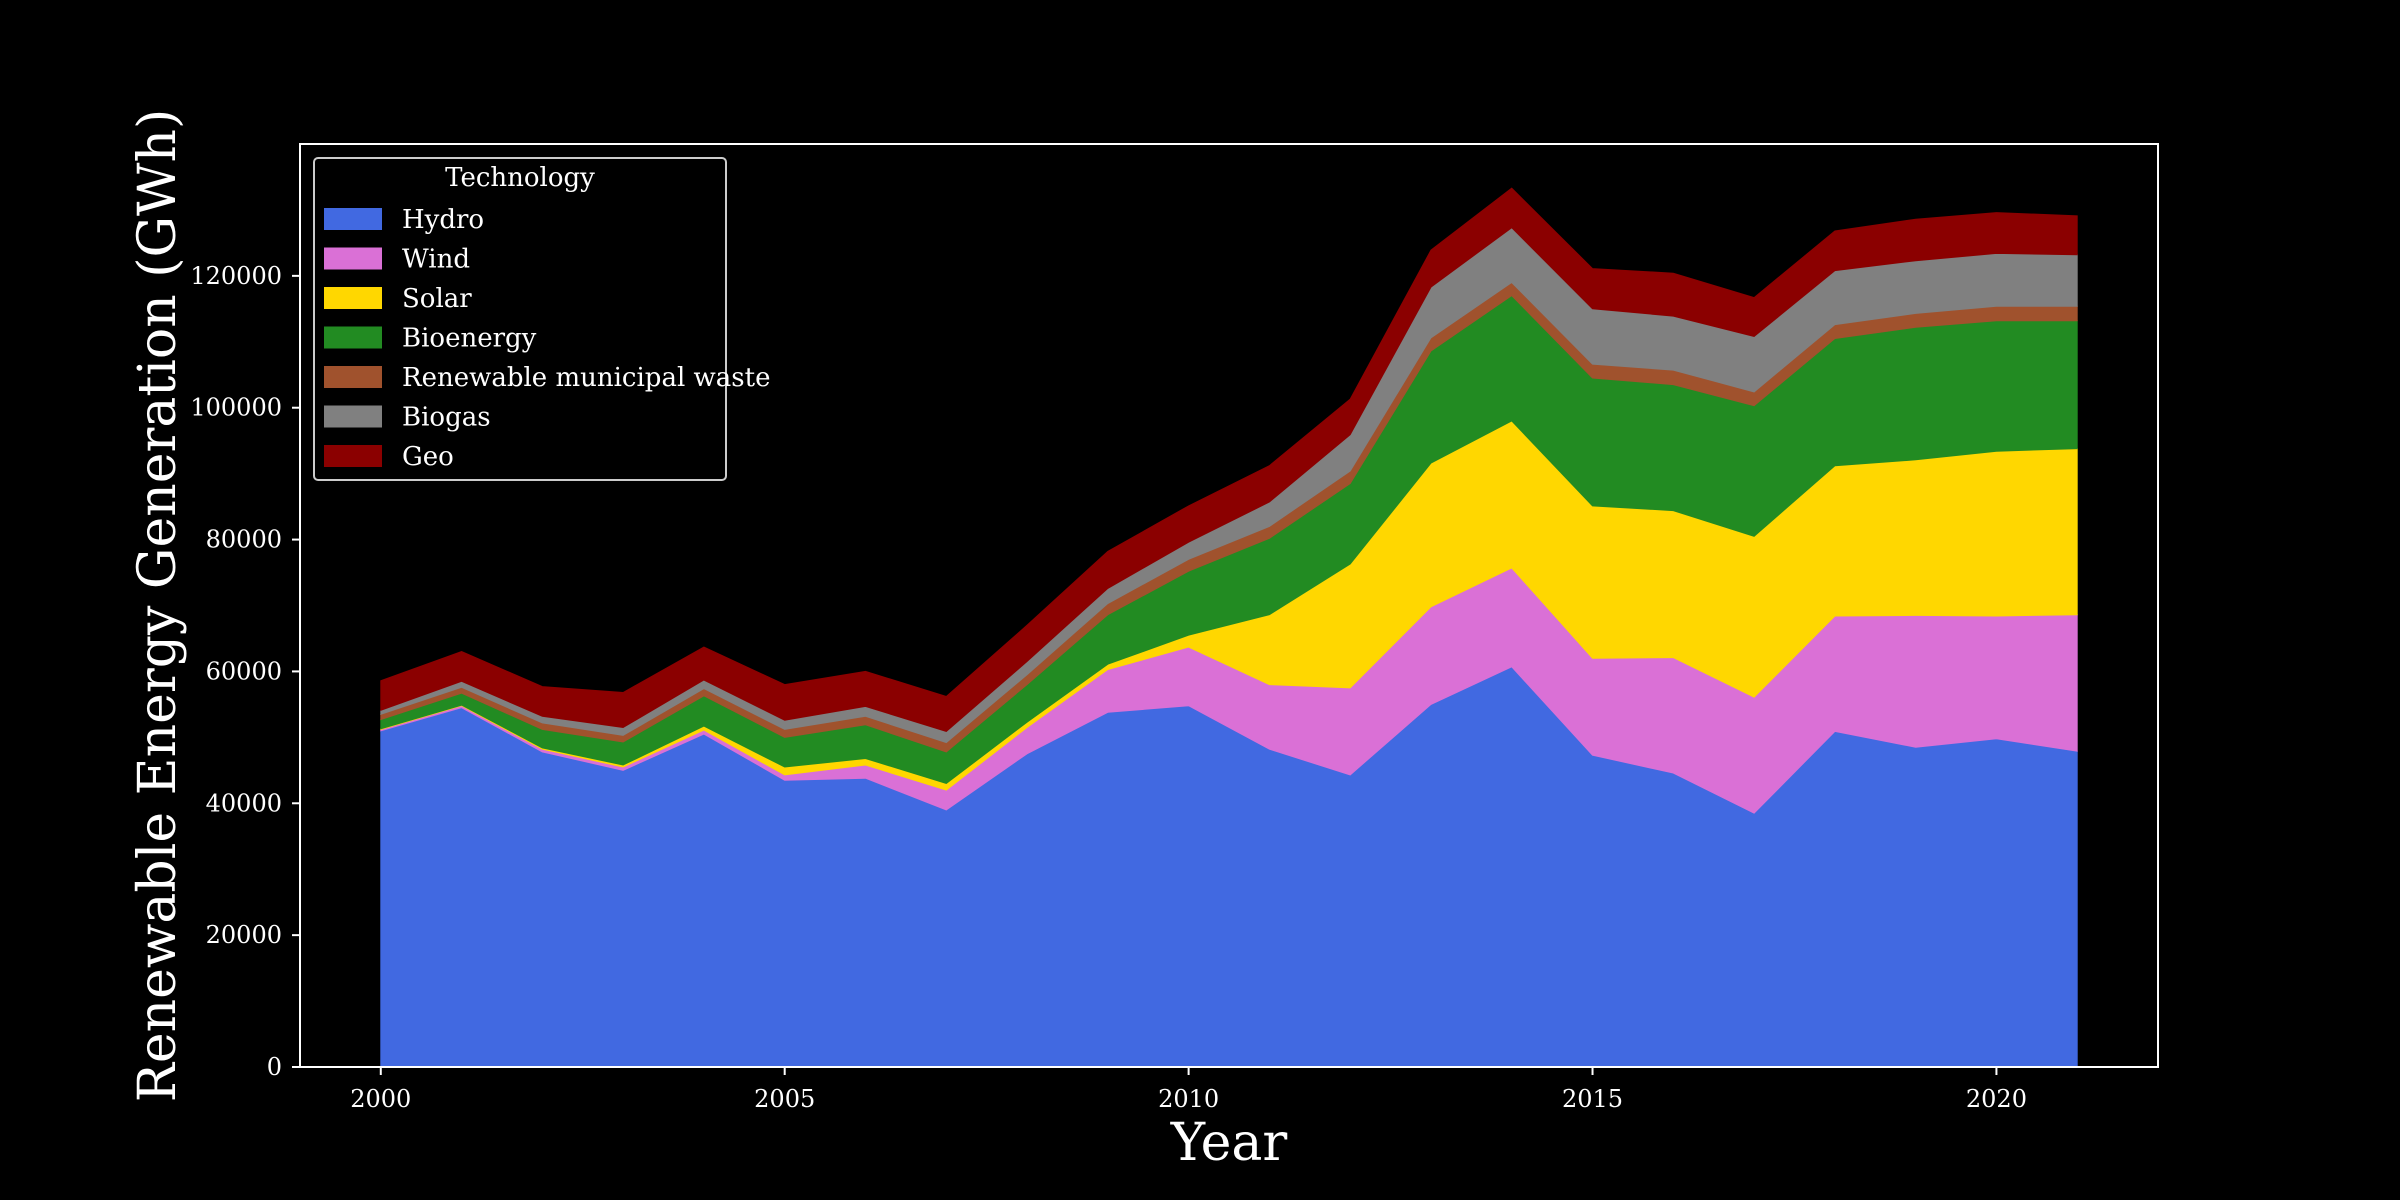  I want to click on y-tick-label: 120000, so click(236, 276).